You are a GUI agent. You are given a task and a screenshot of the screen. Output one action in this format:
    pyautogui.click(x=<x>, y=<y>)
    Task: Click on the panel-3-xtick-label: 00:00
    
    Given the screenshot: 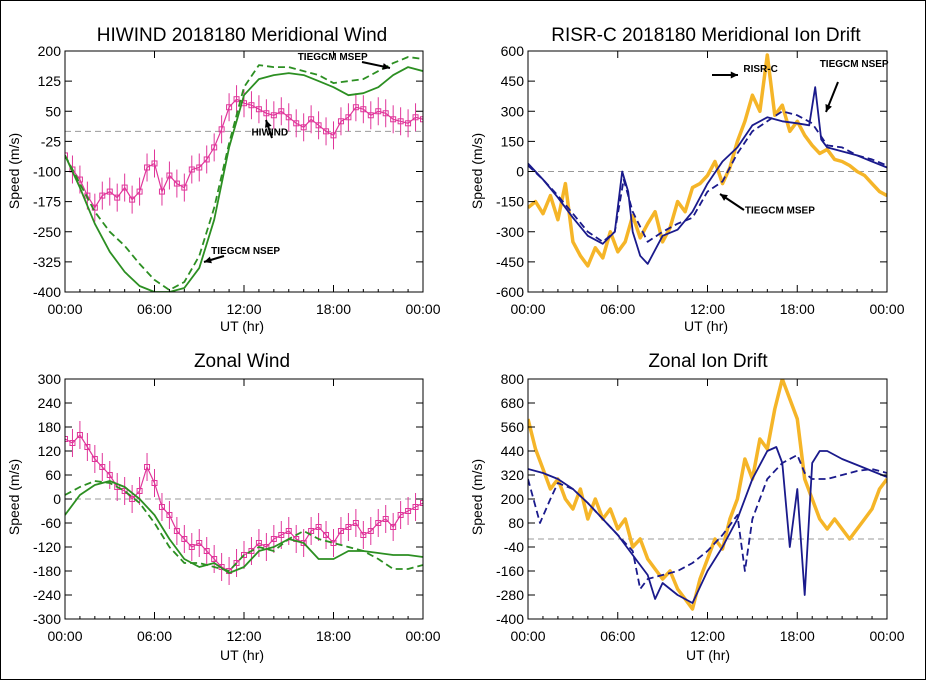 What is the action you would take?
    pyautogui.click(x=422, y=636)
    